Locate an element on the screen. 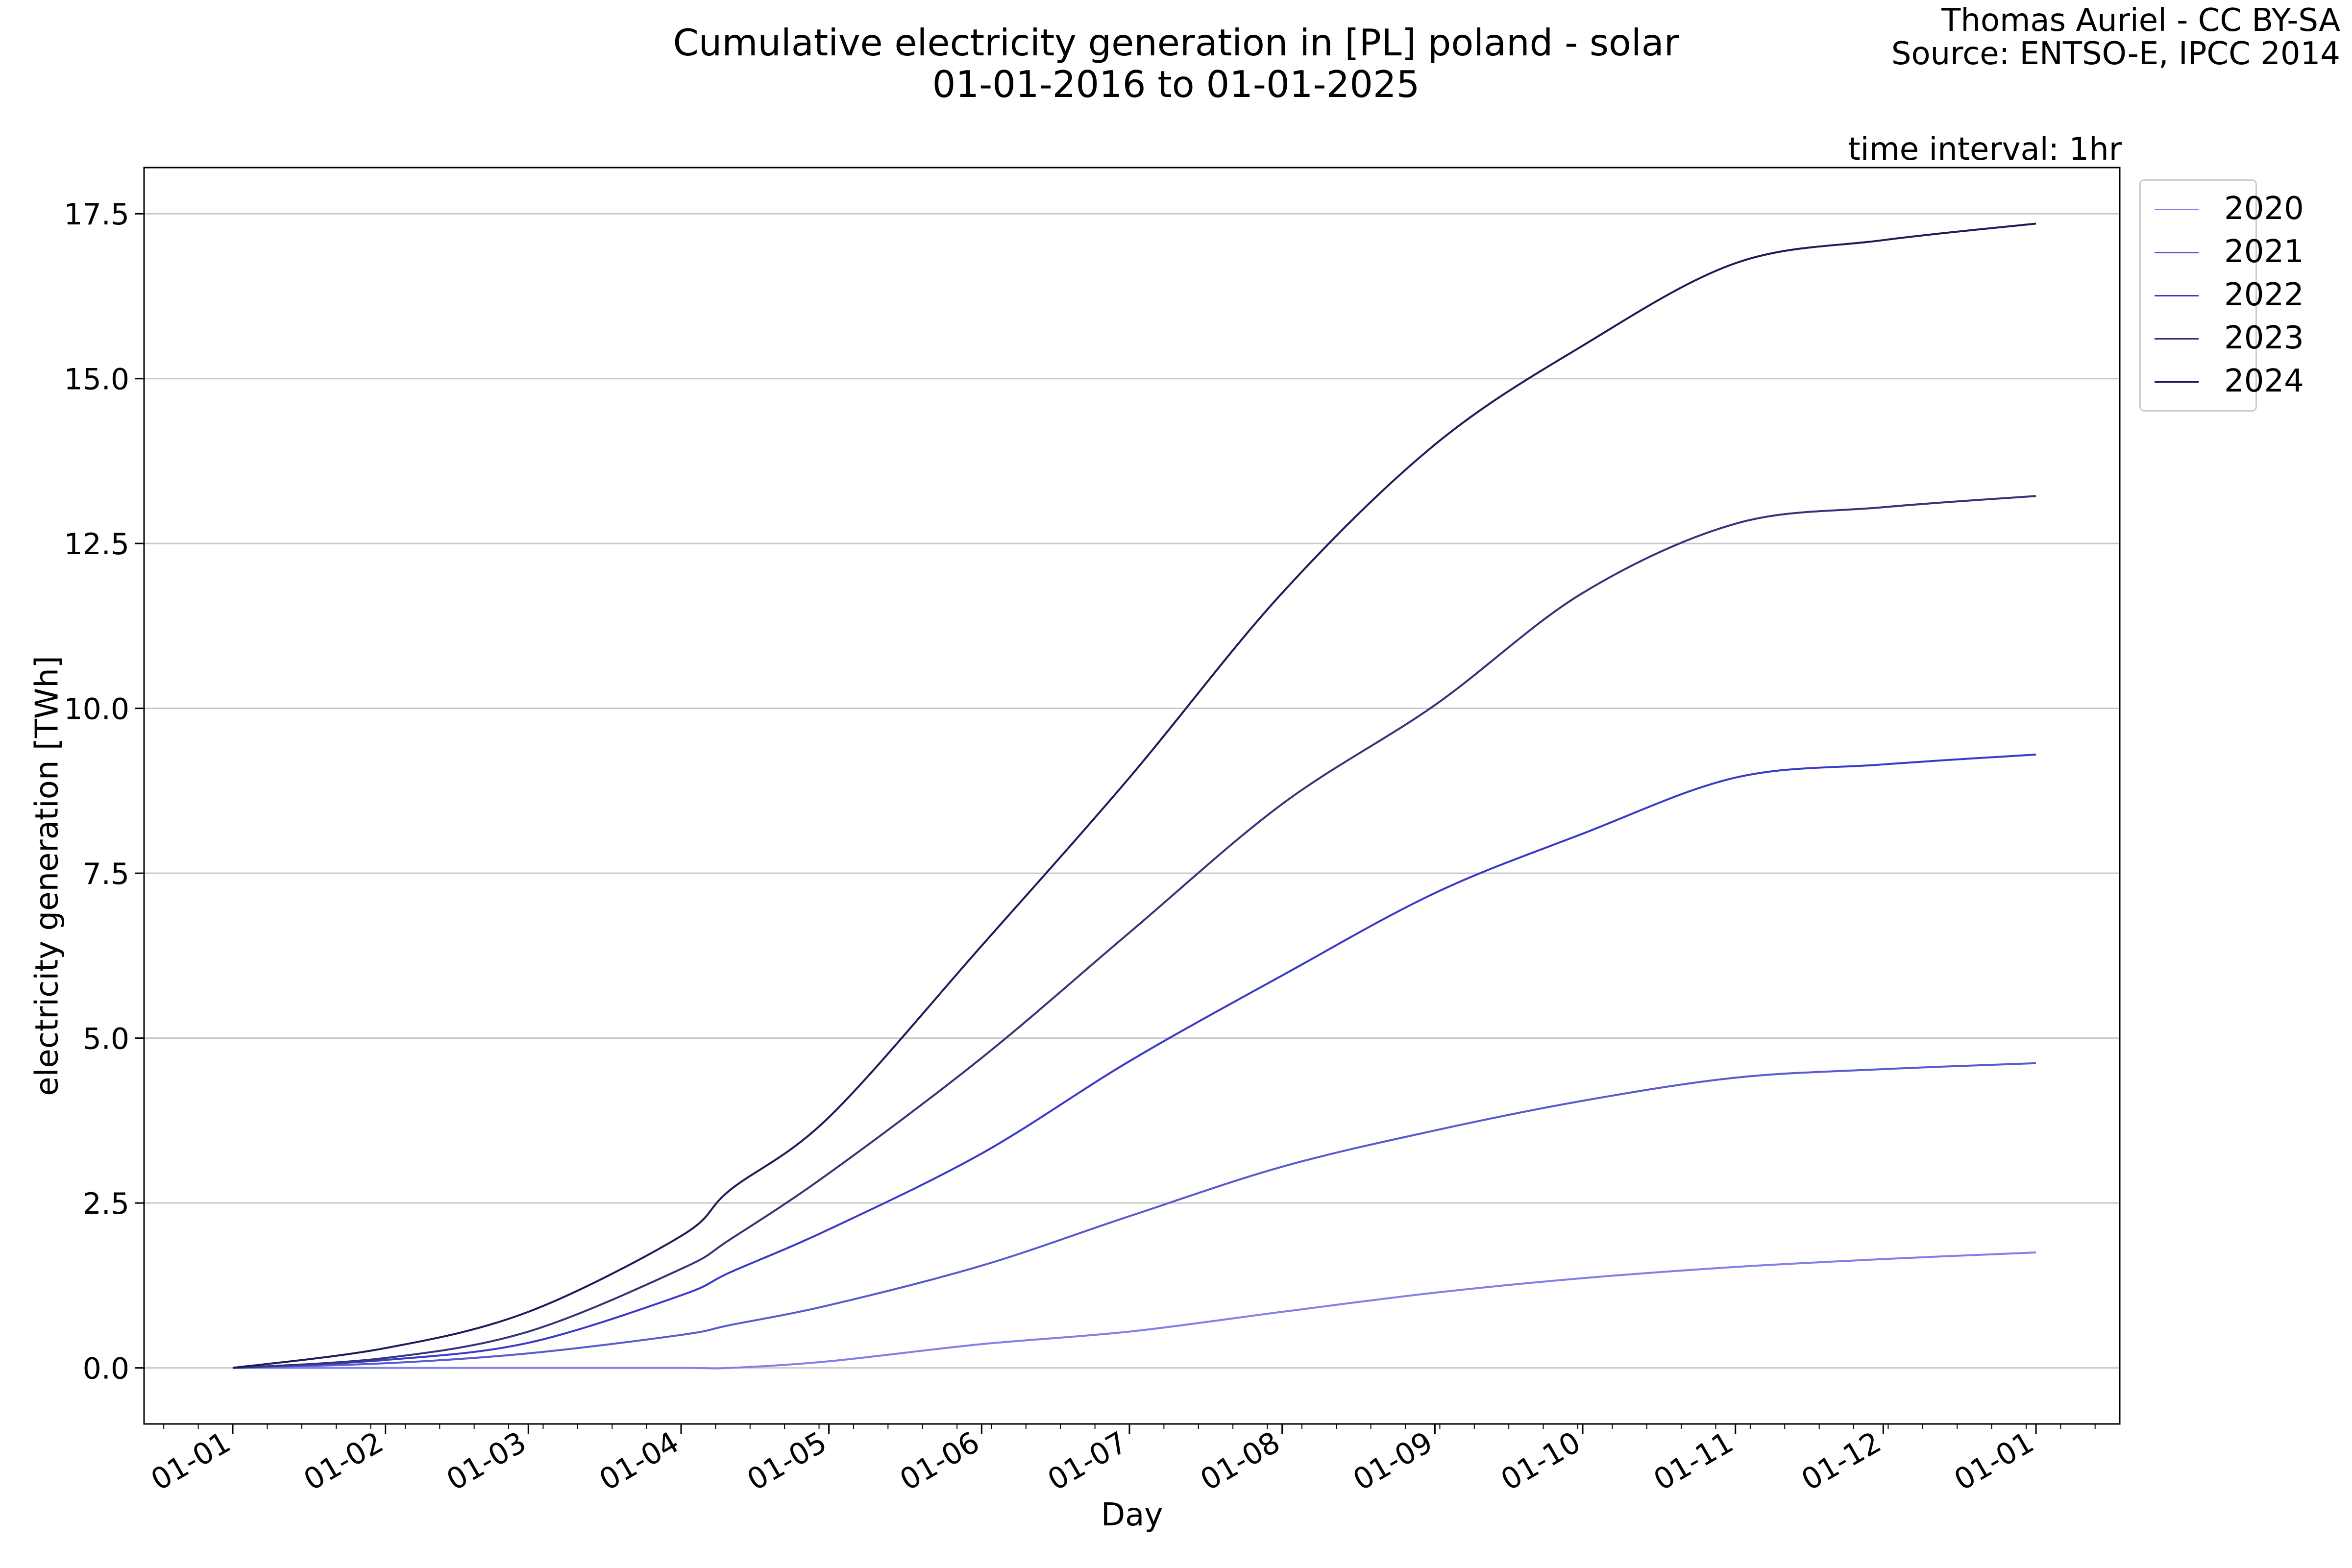  y-tick-label: 12.5 is located at coordinates (96, 544).